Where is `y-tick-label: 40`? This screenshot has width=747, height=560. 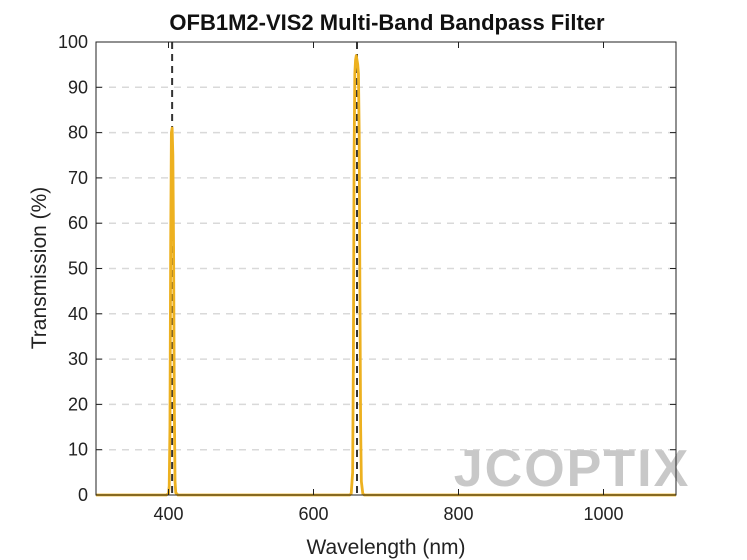
y-tick-label: 40 is located at coordinates (78, 314).